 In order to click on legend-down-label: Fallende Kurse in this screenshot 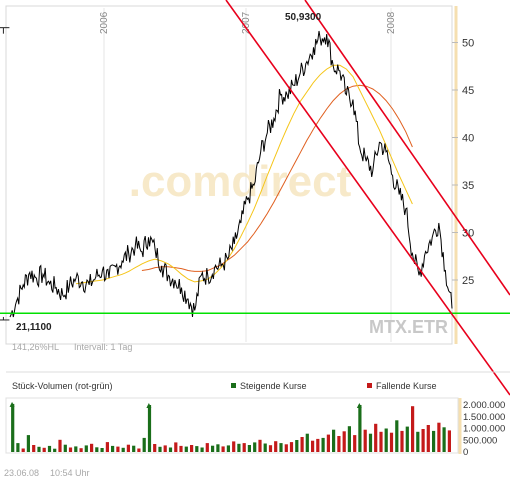, I will do `click(406, 386)`.